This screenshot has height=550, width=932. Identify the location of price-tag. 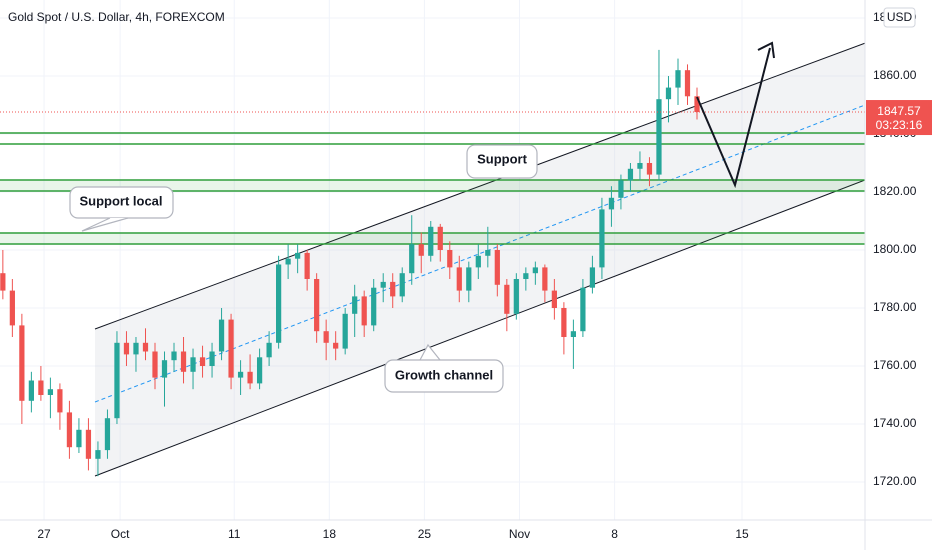
(899, 118).